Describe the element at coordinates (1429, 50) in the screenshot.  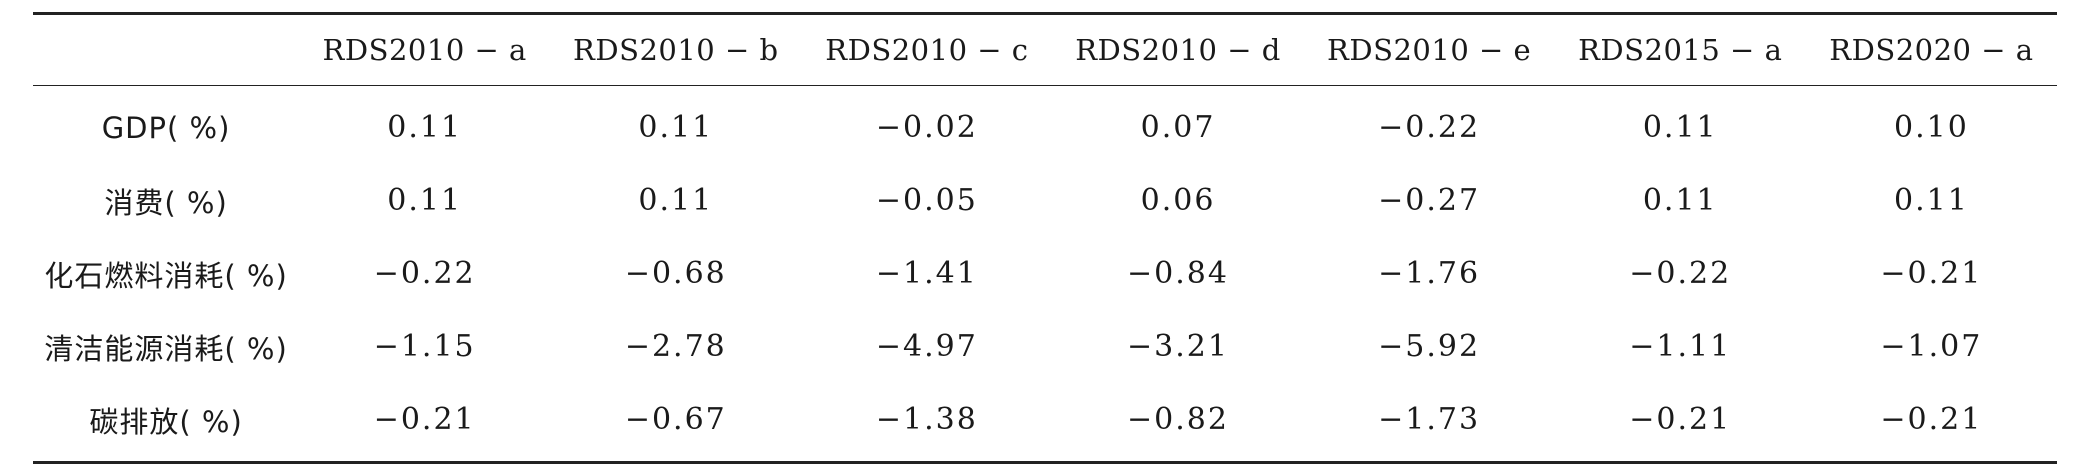
I see `header-cell-rds2010-e: RDS2010 − e` at that location.